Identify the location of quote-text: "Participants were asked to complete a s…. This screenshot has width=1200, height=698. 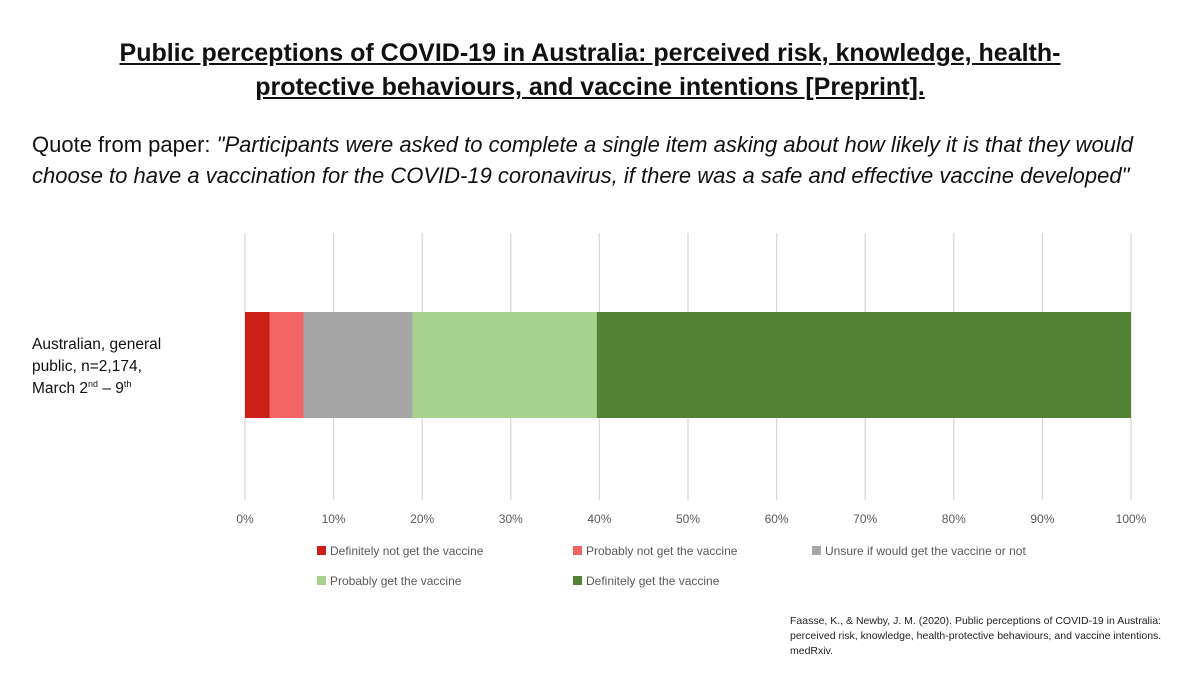
(583, 160).